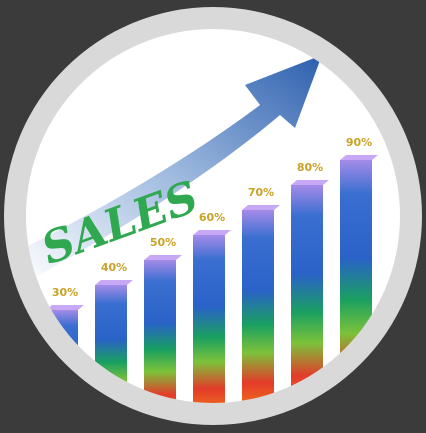 The image size is (426, 433). Describe the element at coordinates (261, 192) in the screenshot. I see `value-label: 70%` at that location.